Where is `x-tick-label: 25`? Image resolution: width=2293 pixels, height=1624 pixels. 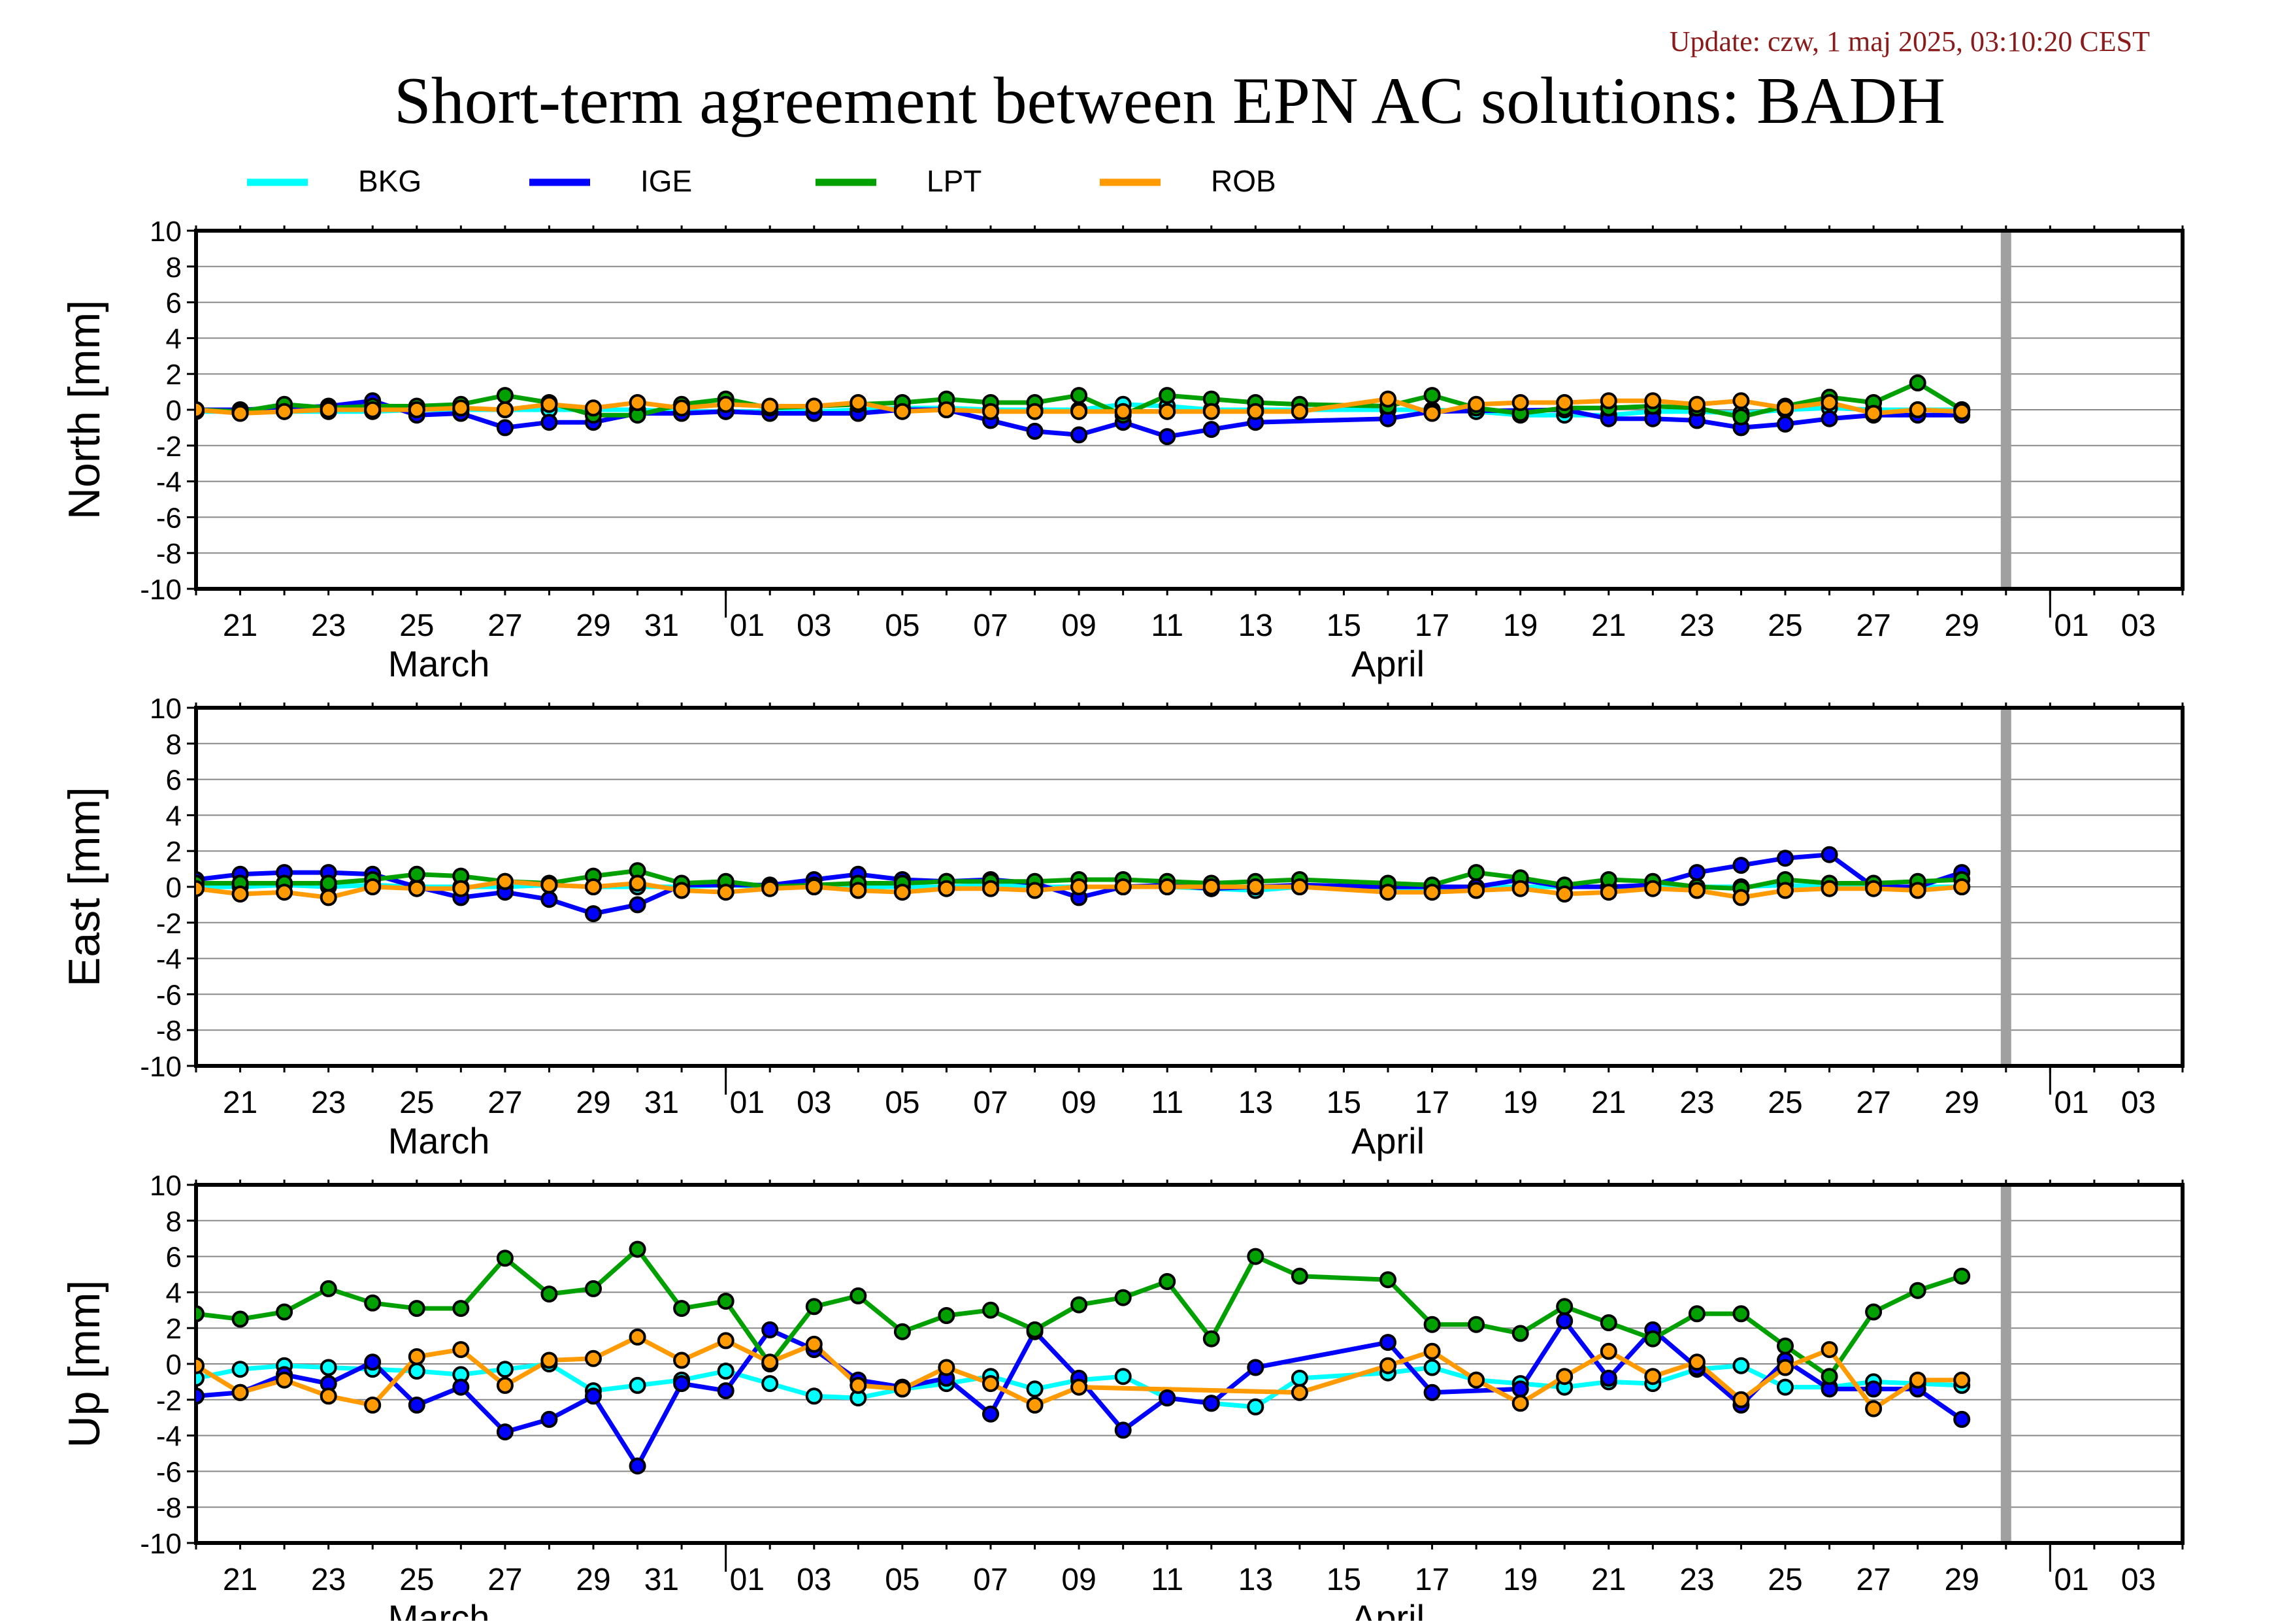 x-tick-label: 25 is located at coordinates (417, 625).